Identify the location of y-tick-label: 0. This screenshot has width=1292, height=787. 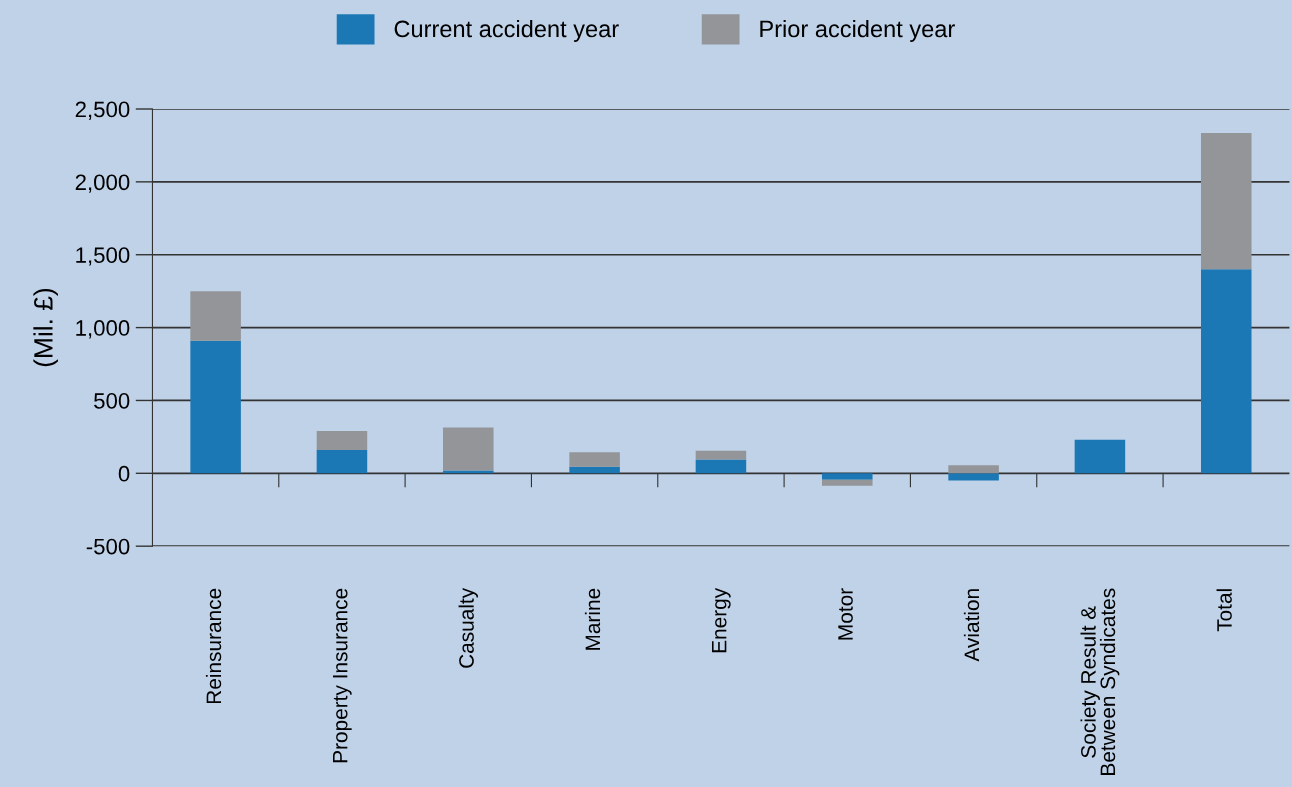
(124, 473).